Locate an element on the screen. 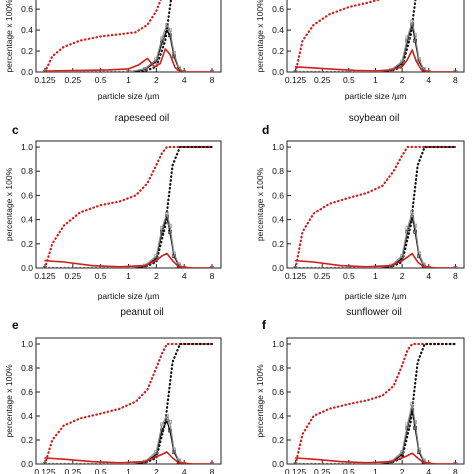  panel-letter: c is located at coordinates (15, 130).